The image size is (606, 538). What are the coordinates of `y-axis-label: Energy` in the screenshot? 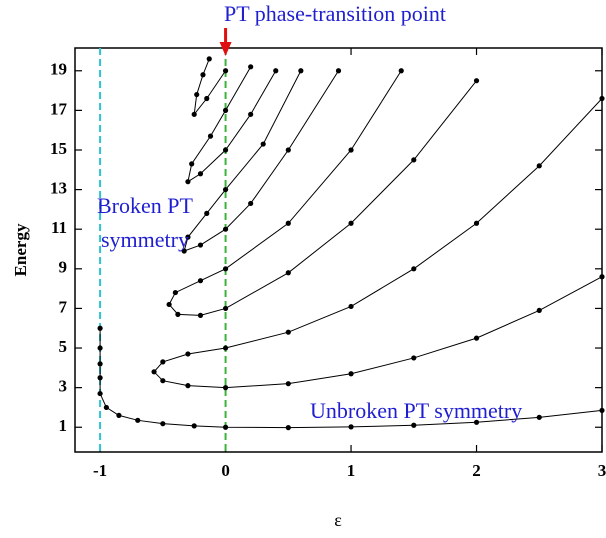 It's located at (20, 249).